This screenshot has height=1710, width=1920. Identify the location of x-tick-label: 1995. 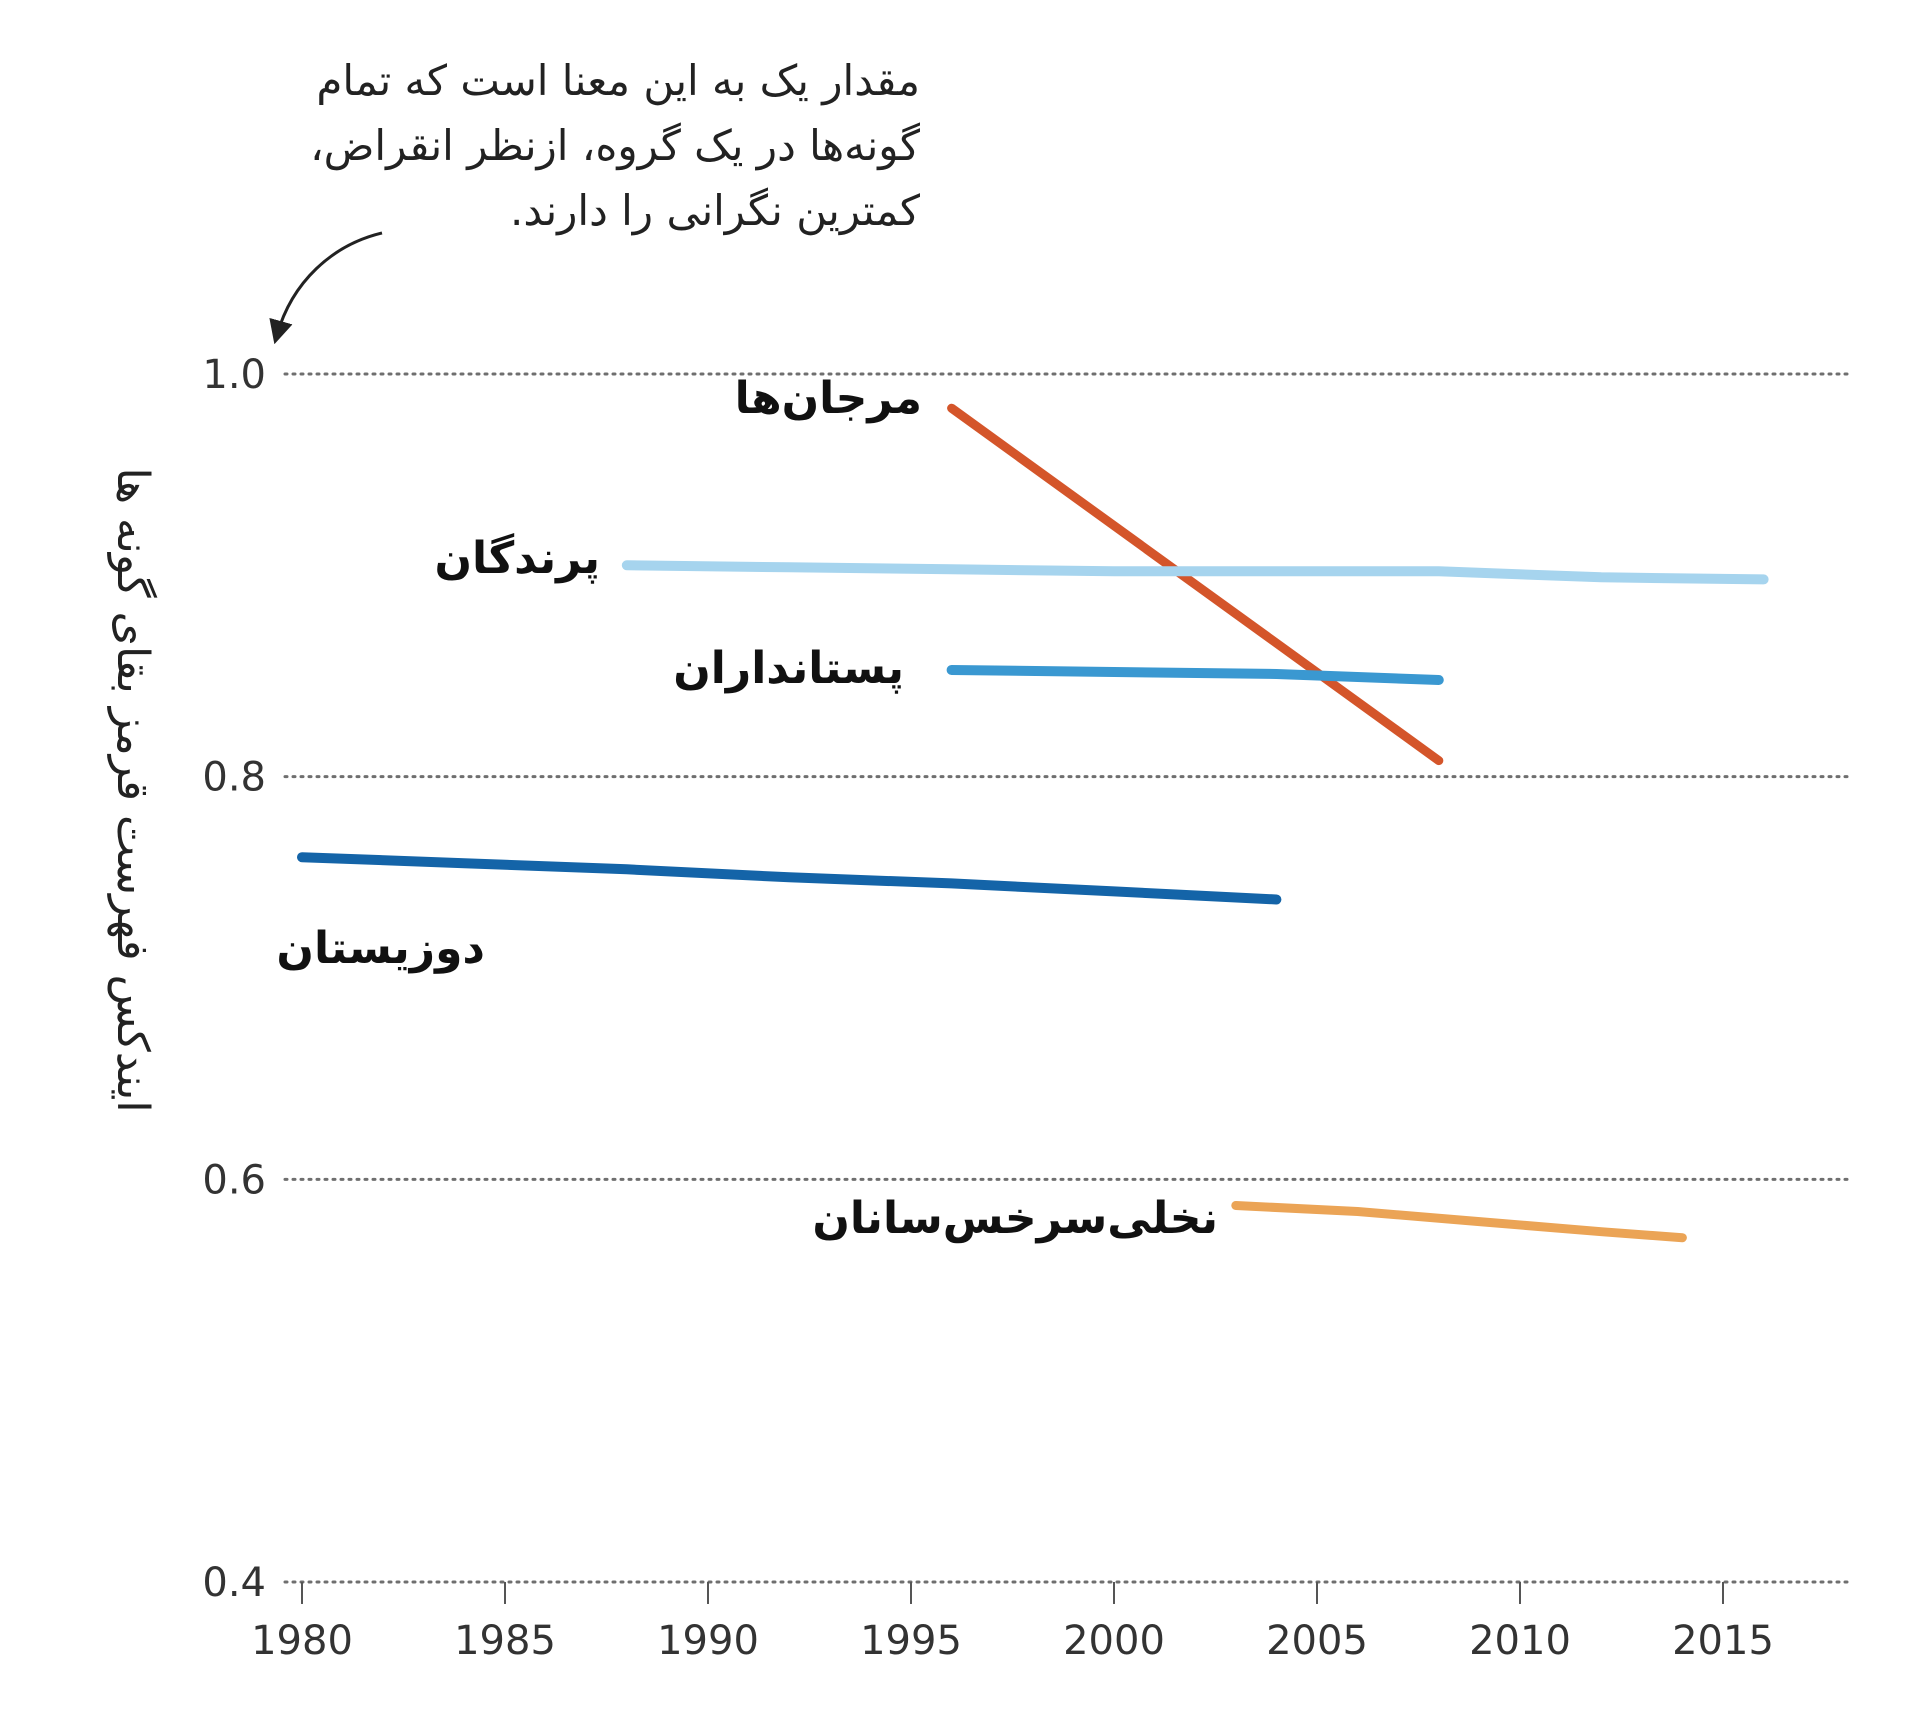
(911, 1641).